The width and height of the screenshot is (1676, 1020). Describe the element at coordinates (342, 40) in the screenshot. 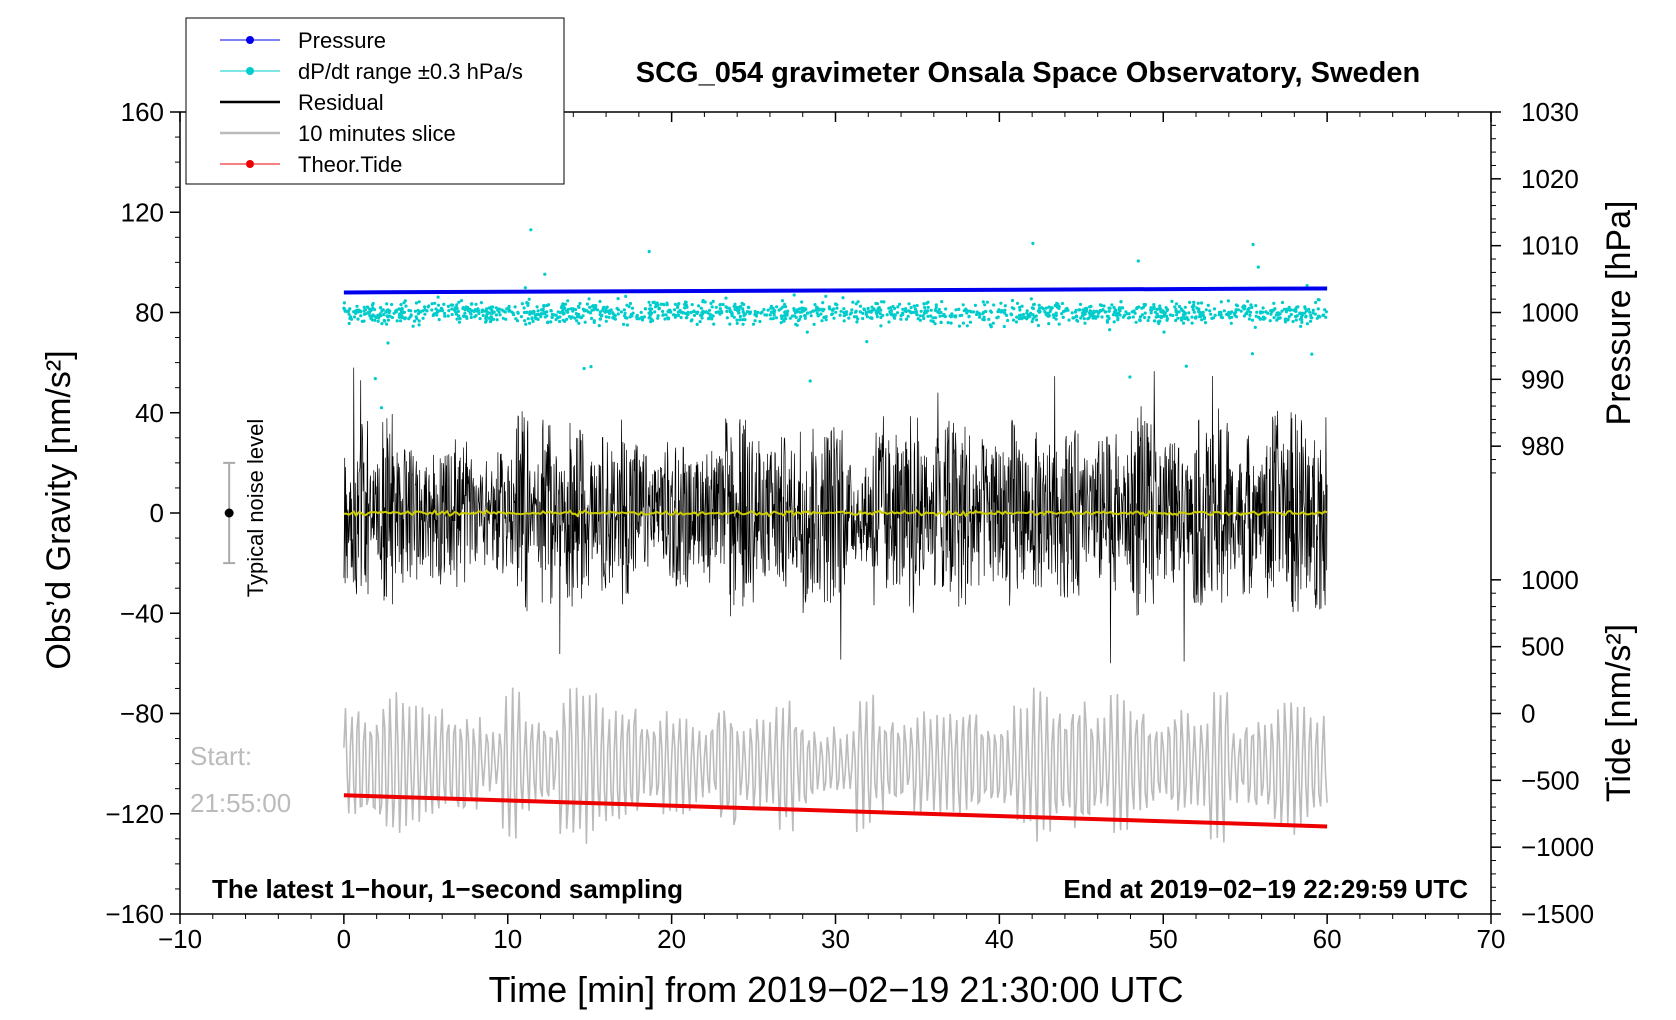

I see `legend-label: Pressure` at that location.